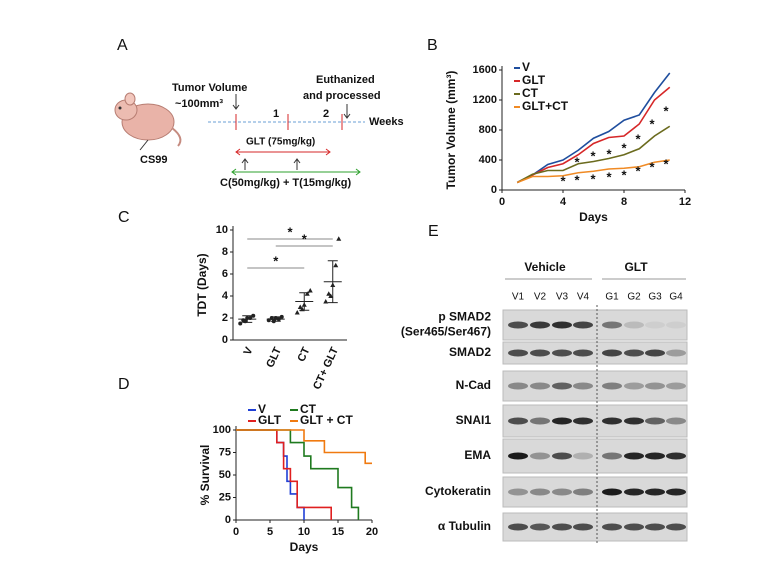 The image size is (768, 576). I want to click on y-tick-label: 800, so click(488, 130).